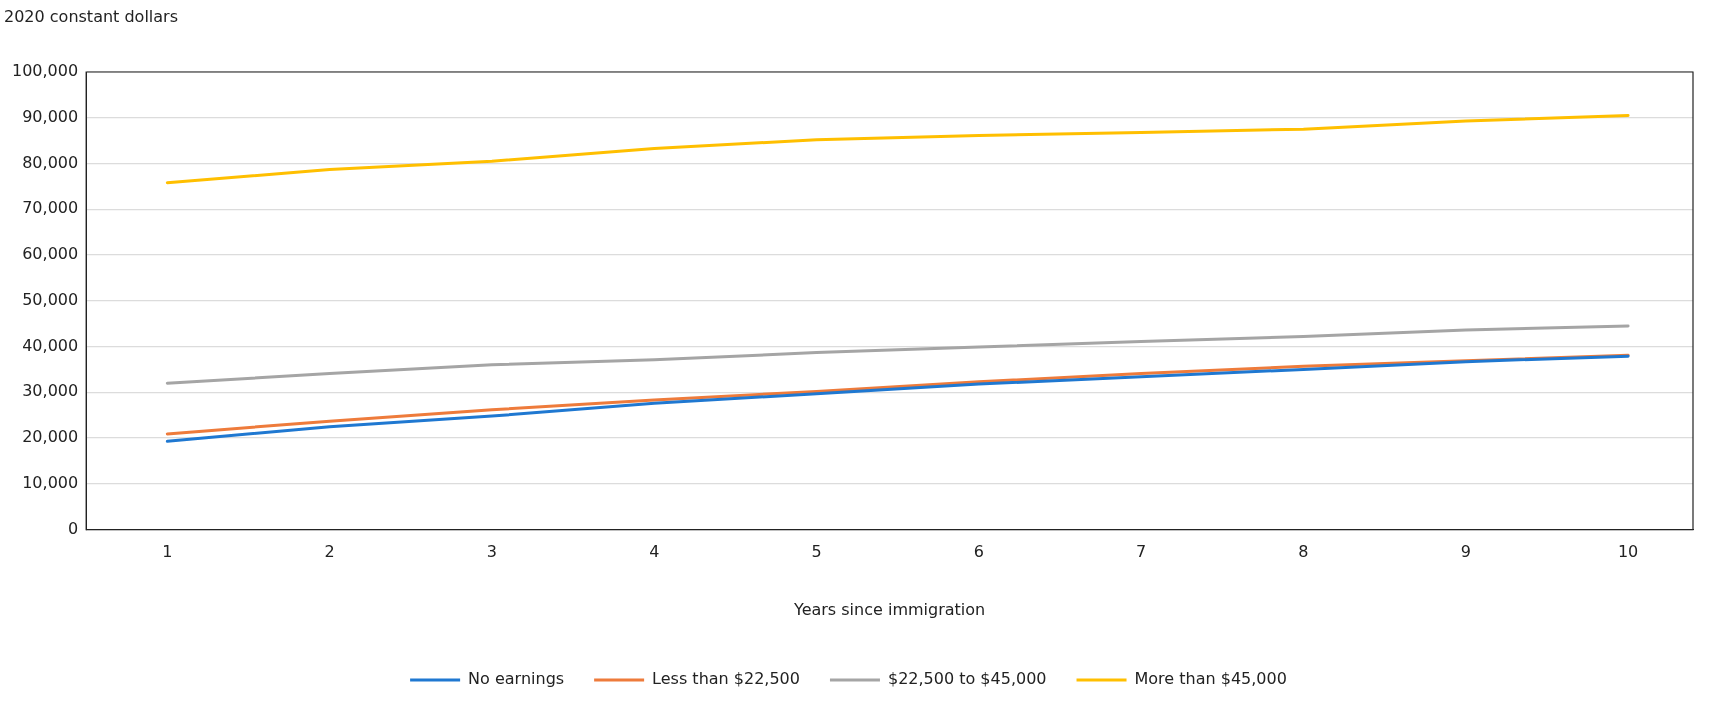 Image resolution: width=1711 pixels, height=706 pixels. Describe the element at coordinates (73, 528) in the screenshot. I see `y-tick-label: 0` at that location.